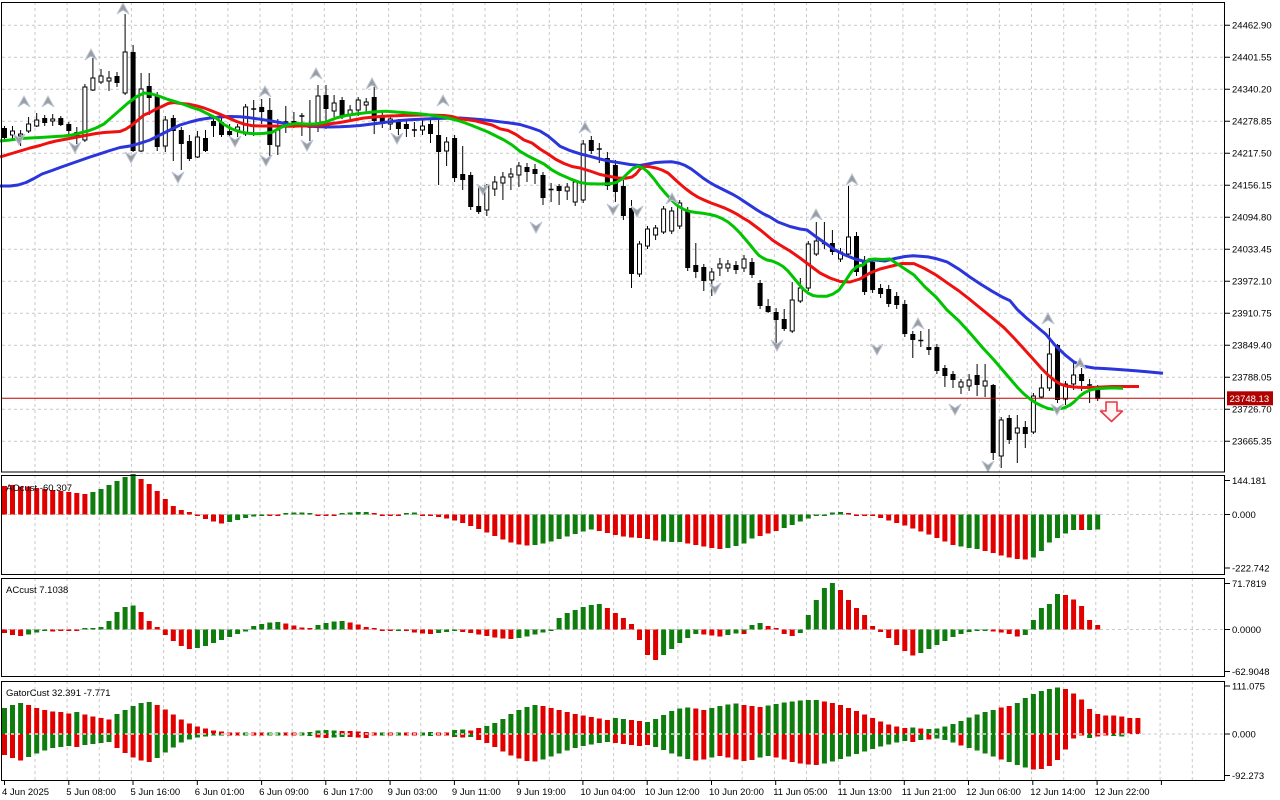  I want to click on svg-text: ACcust 7.1038, so click(37, 590).